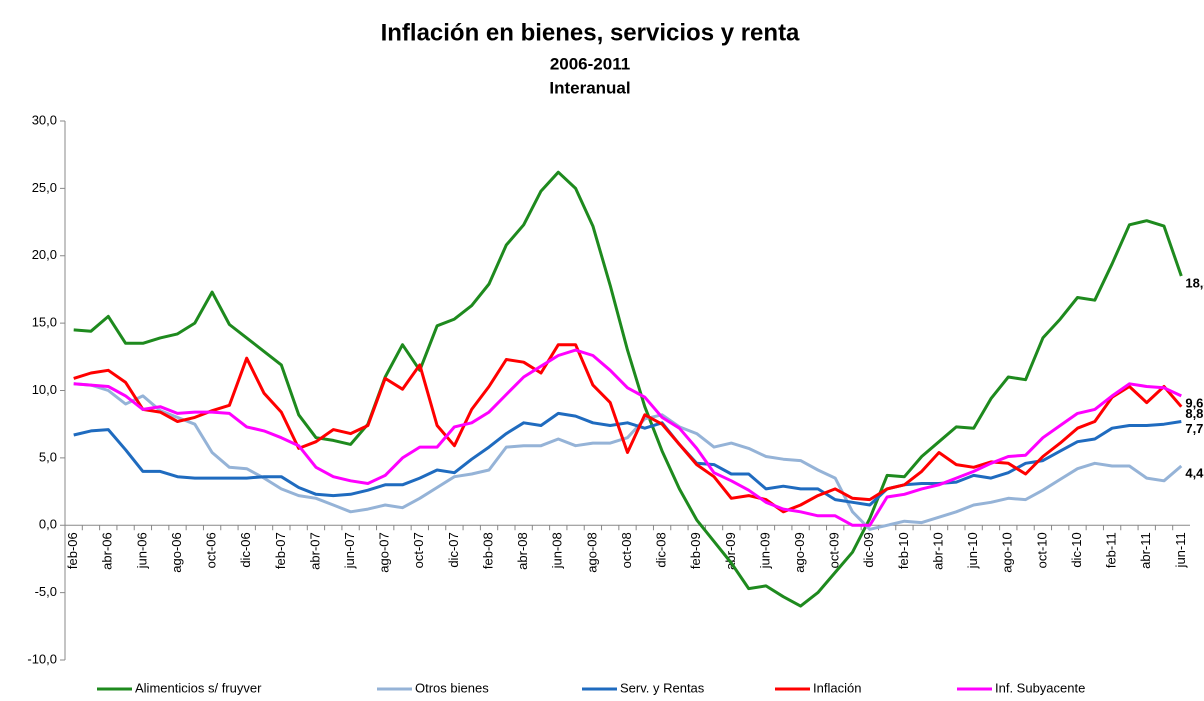 This screenshot has height=701, width=1204. Describe the element at coordinates (198, 687) in the screenshot. I see `legend-label: Alimenticios s/ fruyver` at that location.